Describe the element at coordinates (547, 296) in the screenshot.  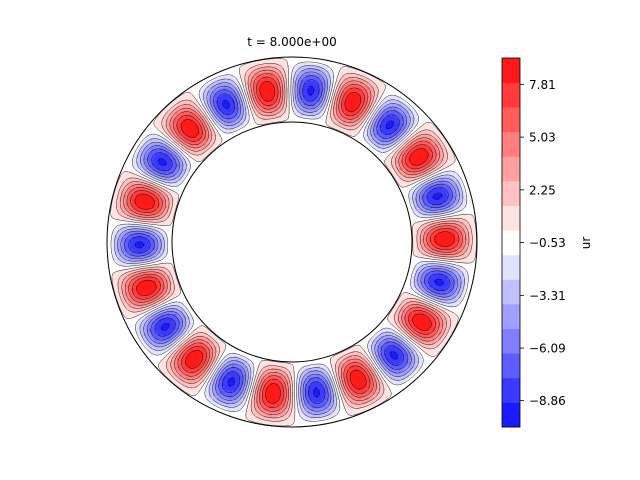
I see `colorbar-tick-label: −3.31` at that location.